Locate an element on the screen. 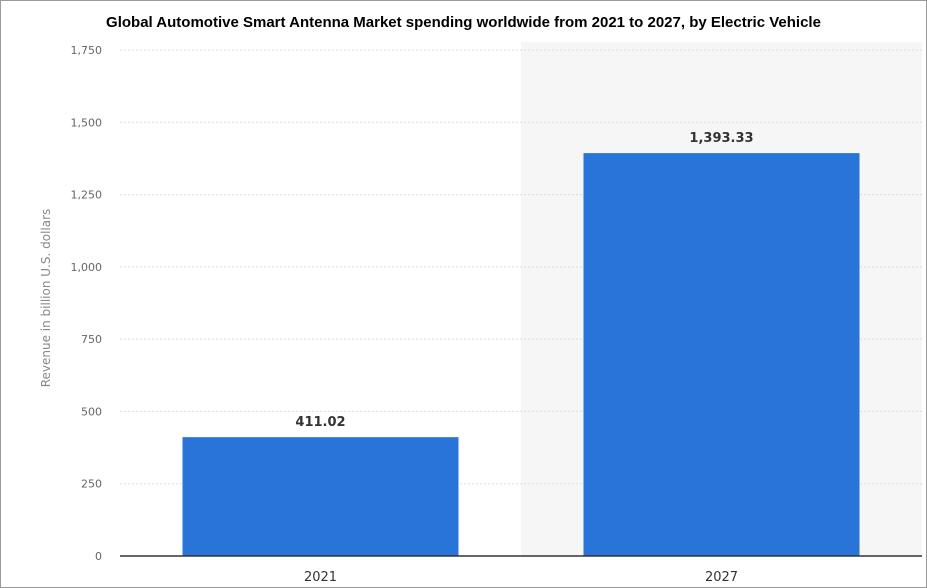  y-tick-label: 250 is located at coordinates (91, 484).